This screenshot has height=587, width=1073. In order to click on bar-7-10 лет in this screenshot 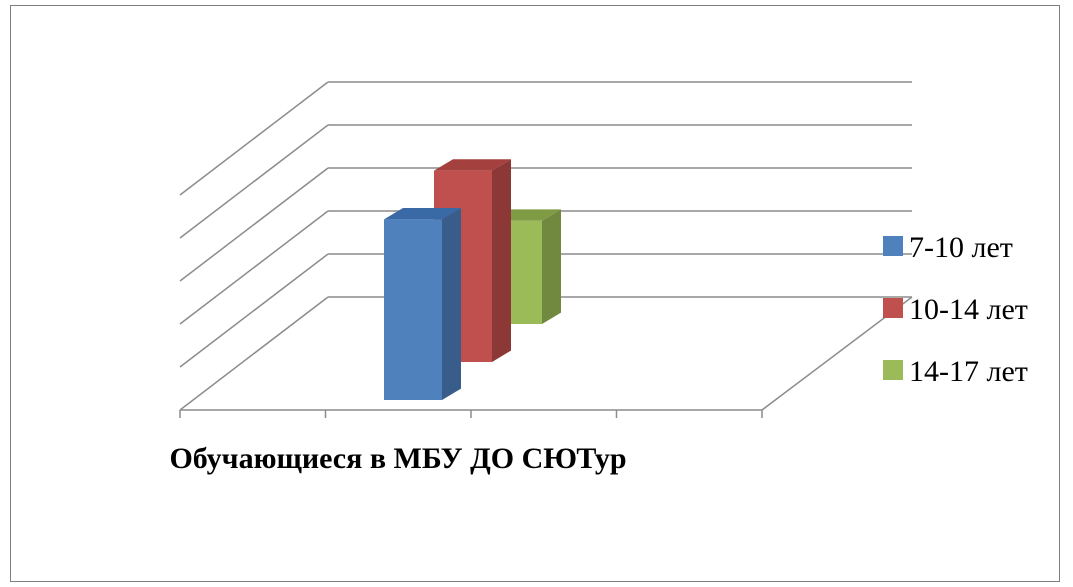, I will do `click(422, 304)`.